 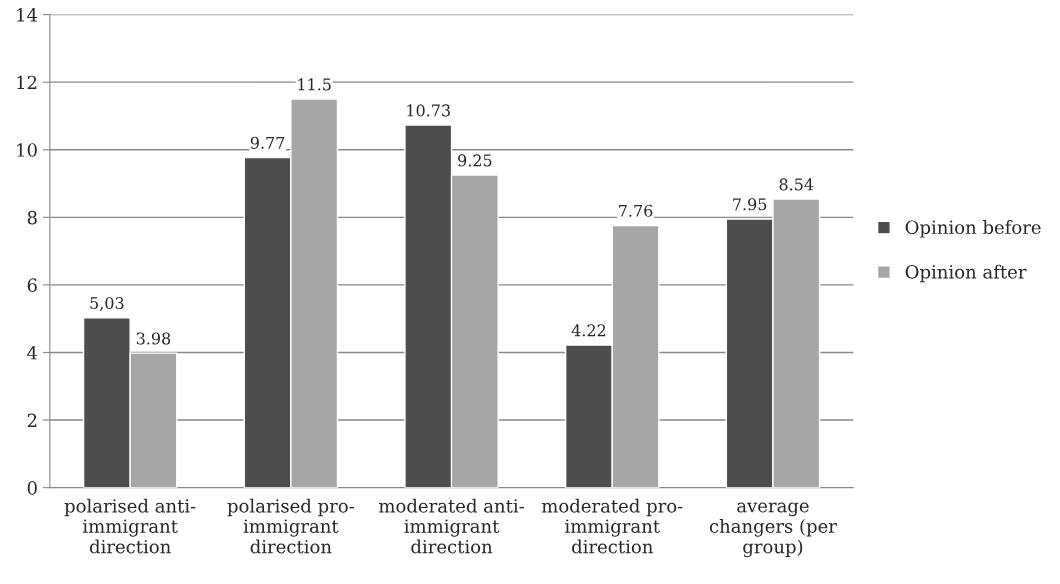 I want to click on y-tick-label: 6, so click(x=32, y=285).